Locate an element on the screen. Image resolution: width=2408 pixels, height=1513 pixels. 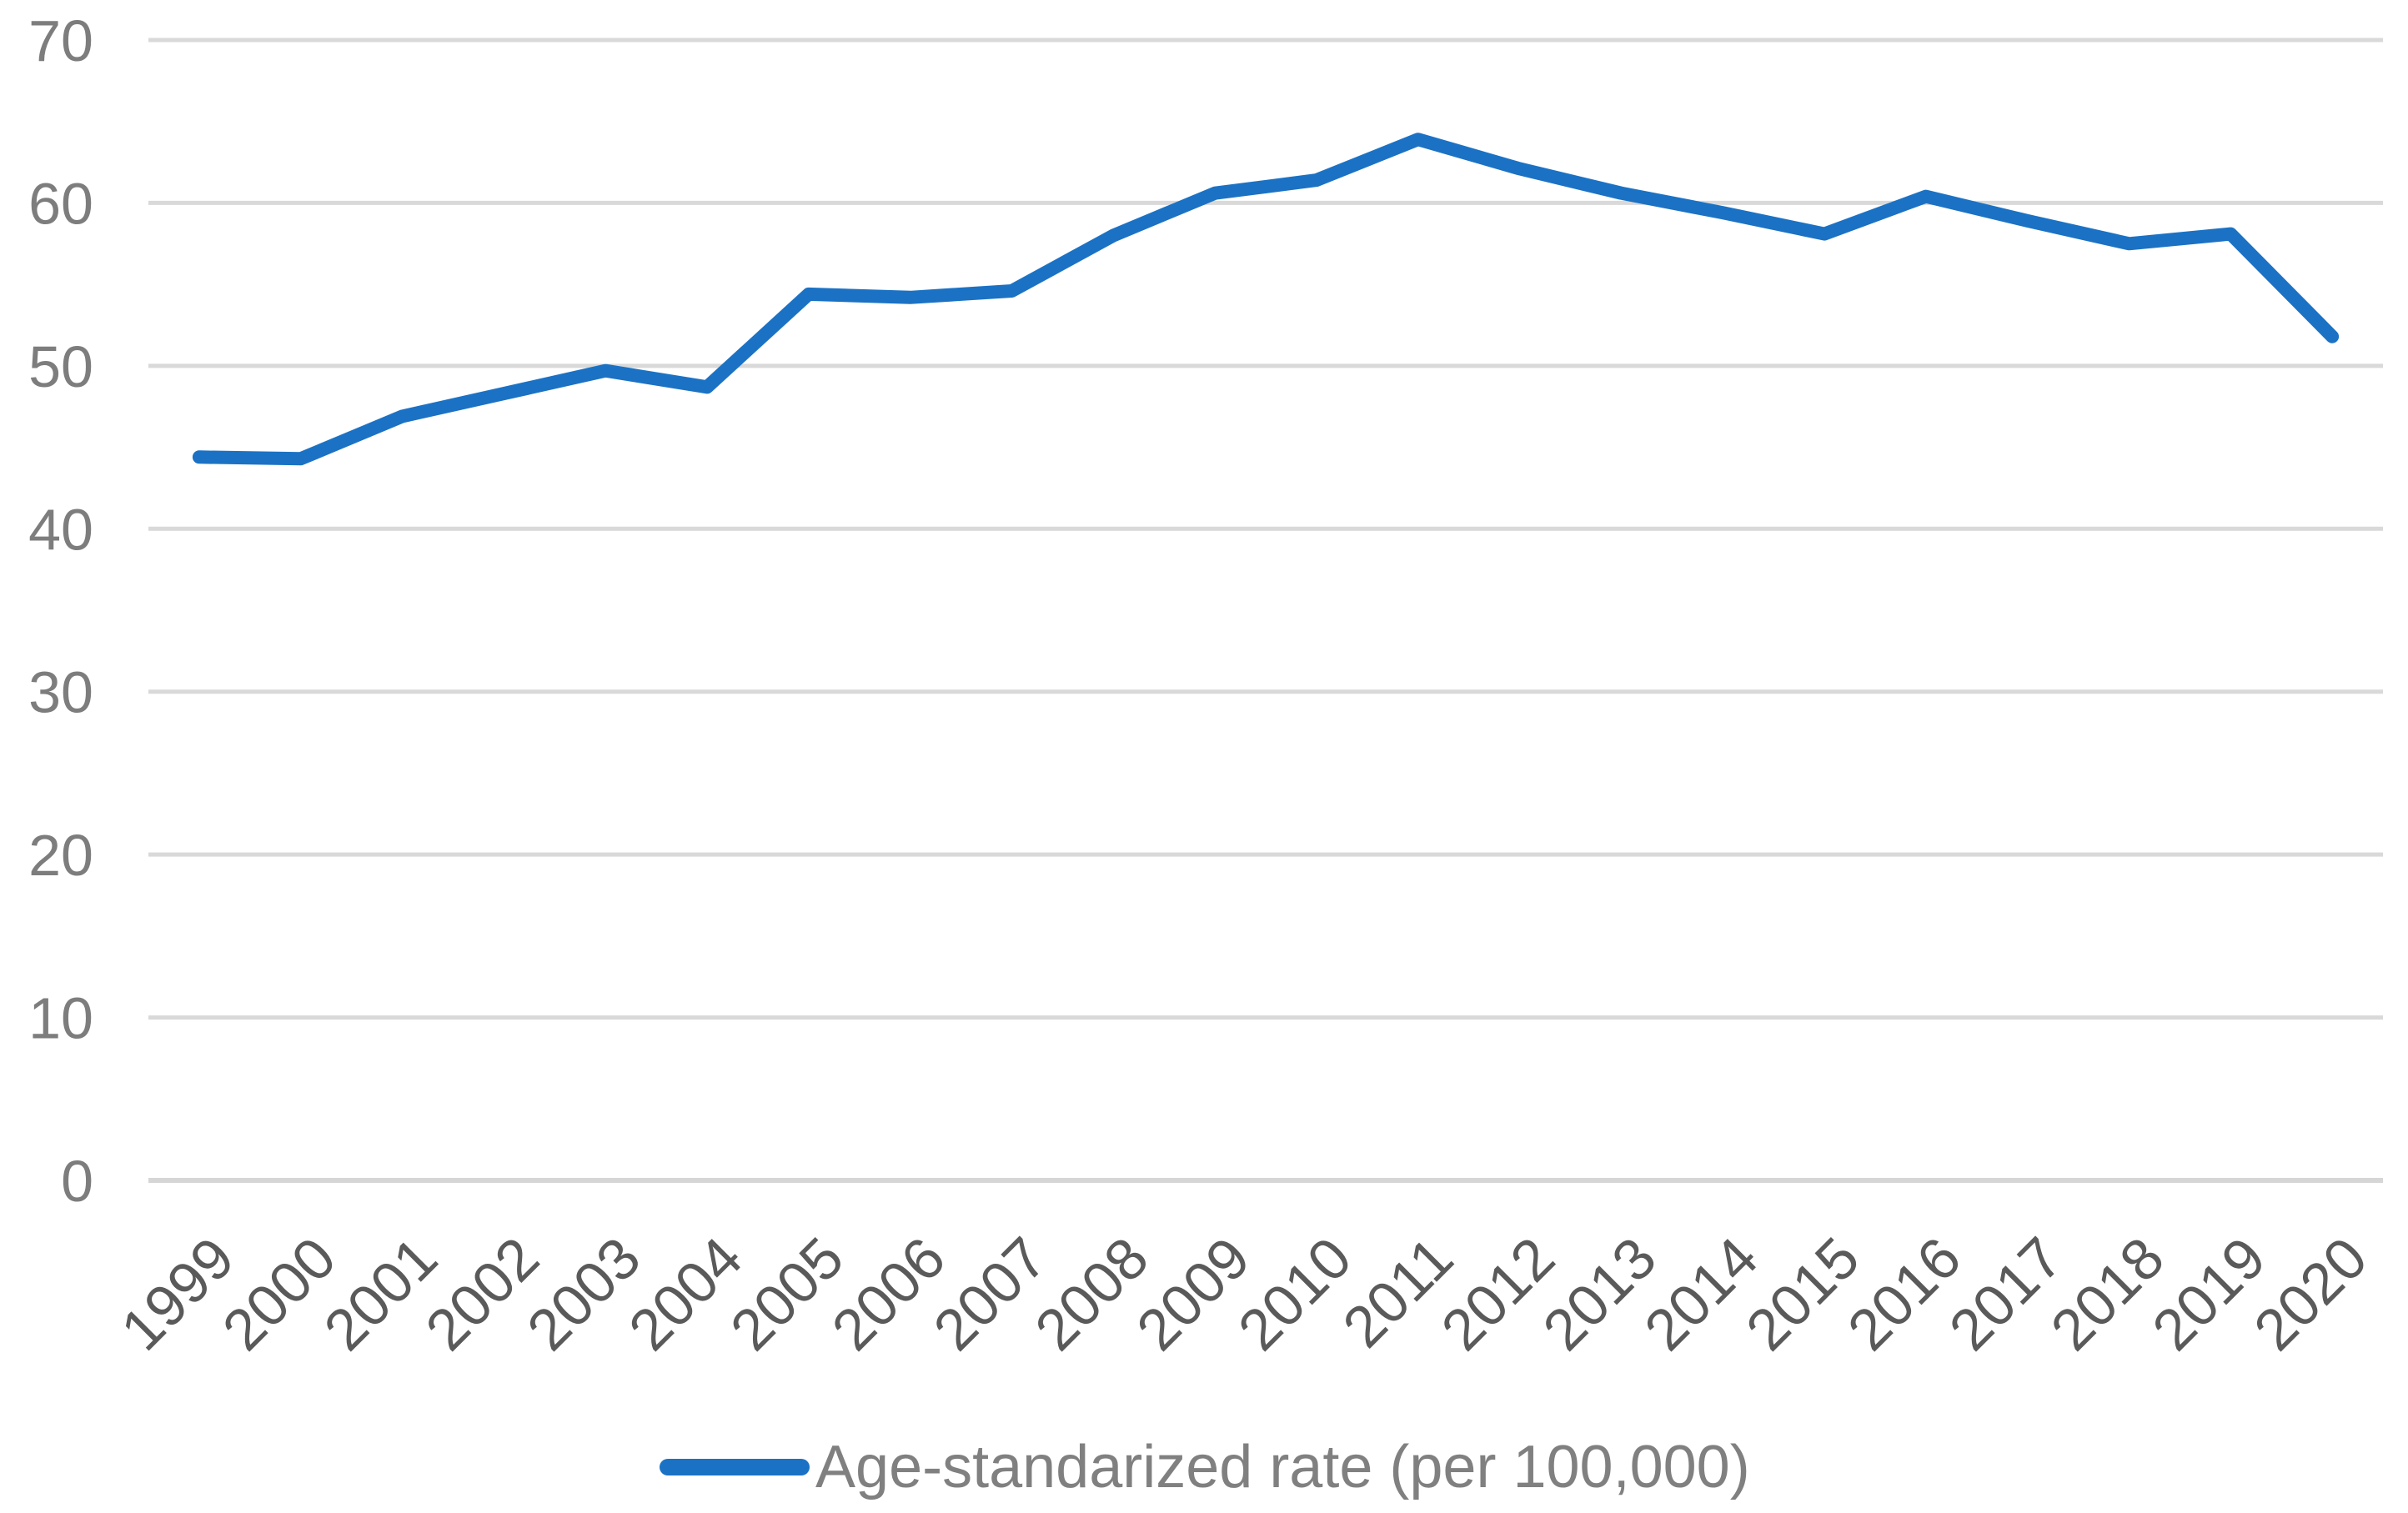
x-tick-label-2005: 2005 is located at coordinates (786, 1293).